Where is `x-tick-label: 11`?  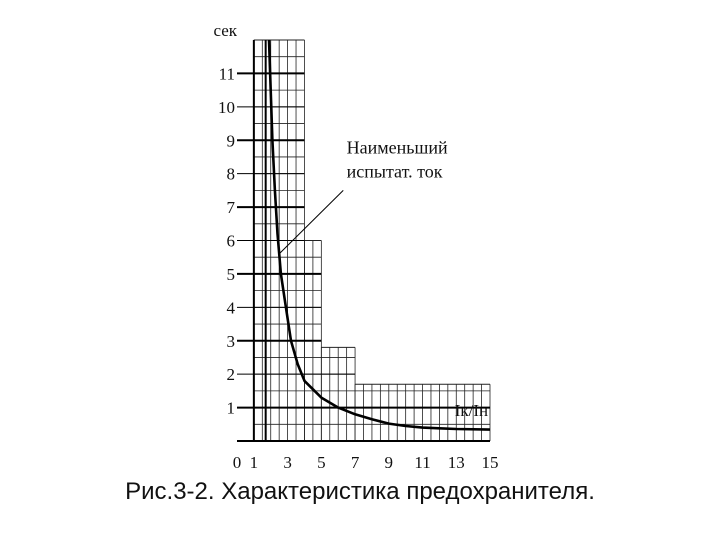
x-tick-label: 11 is located at coordinates (422, 461).